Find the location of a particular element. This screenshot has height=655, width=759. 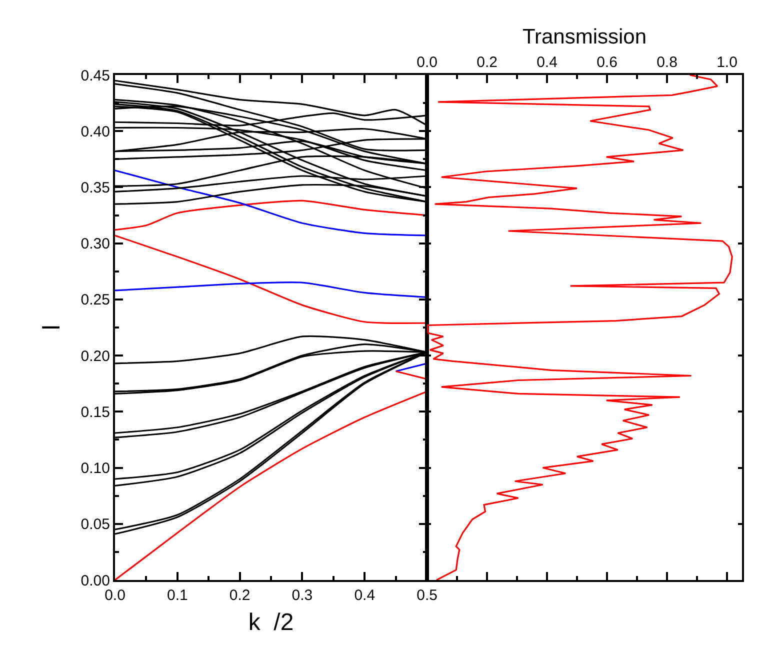

y-tick-label: 0.10 is located at coordinates (95, 469).